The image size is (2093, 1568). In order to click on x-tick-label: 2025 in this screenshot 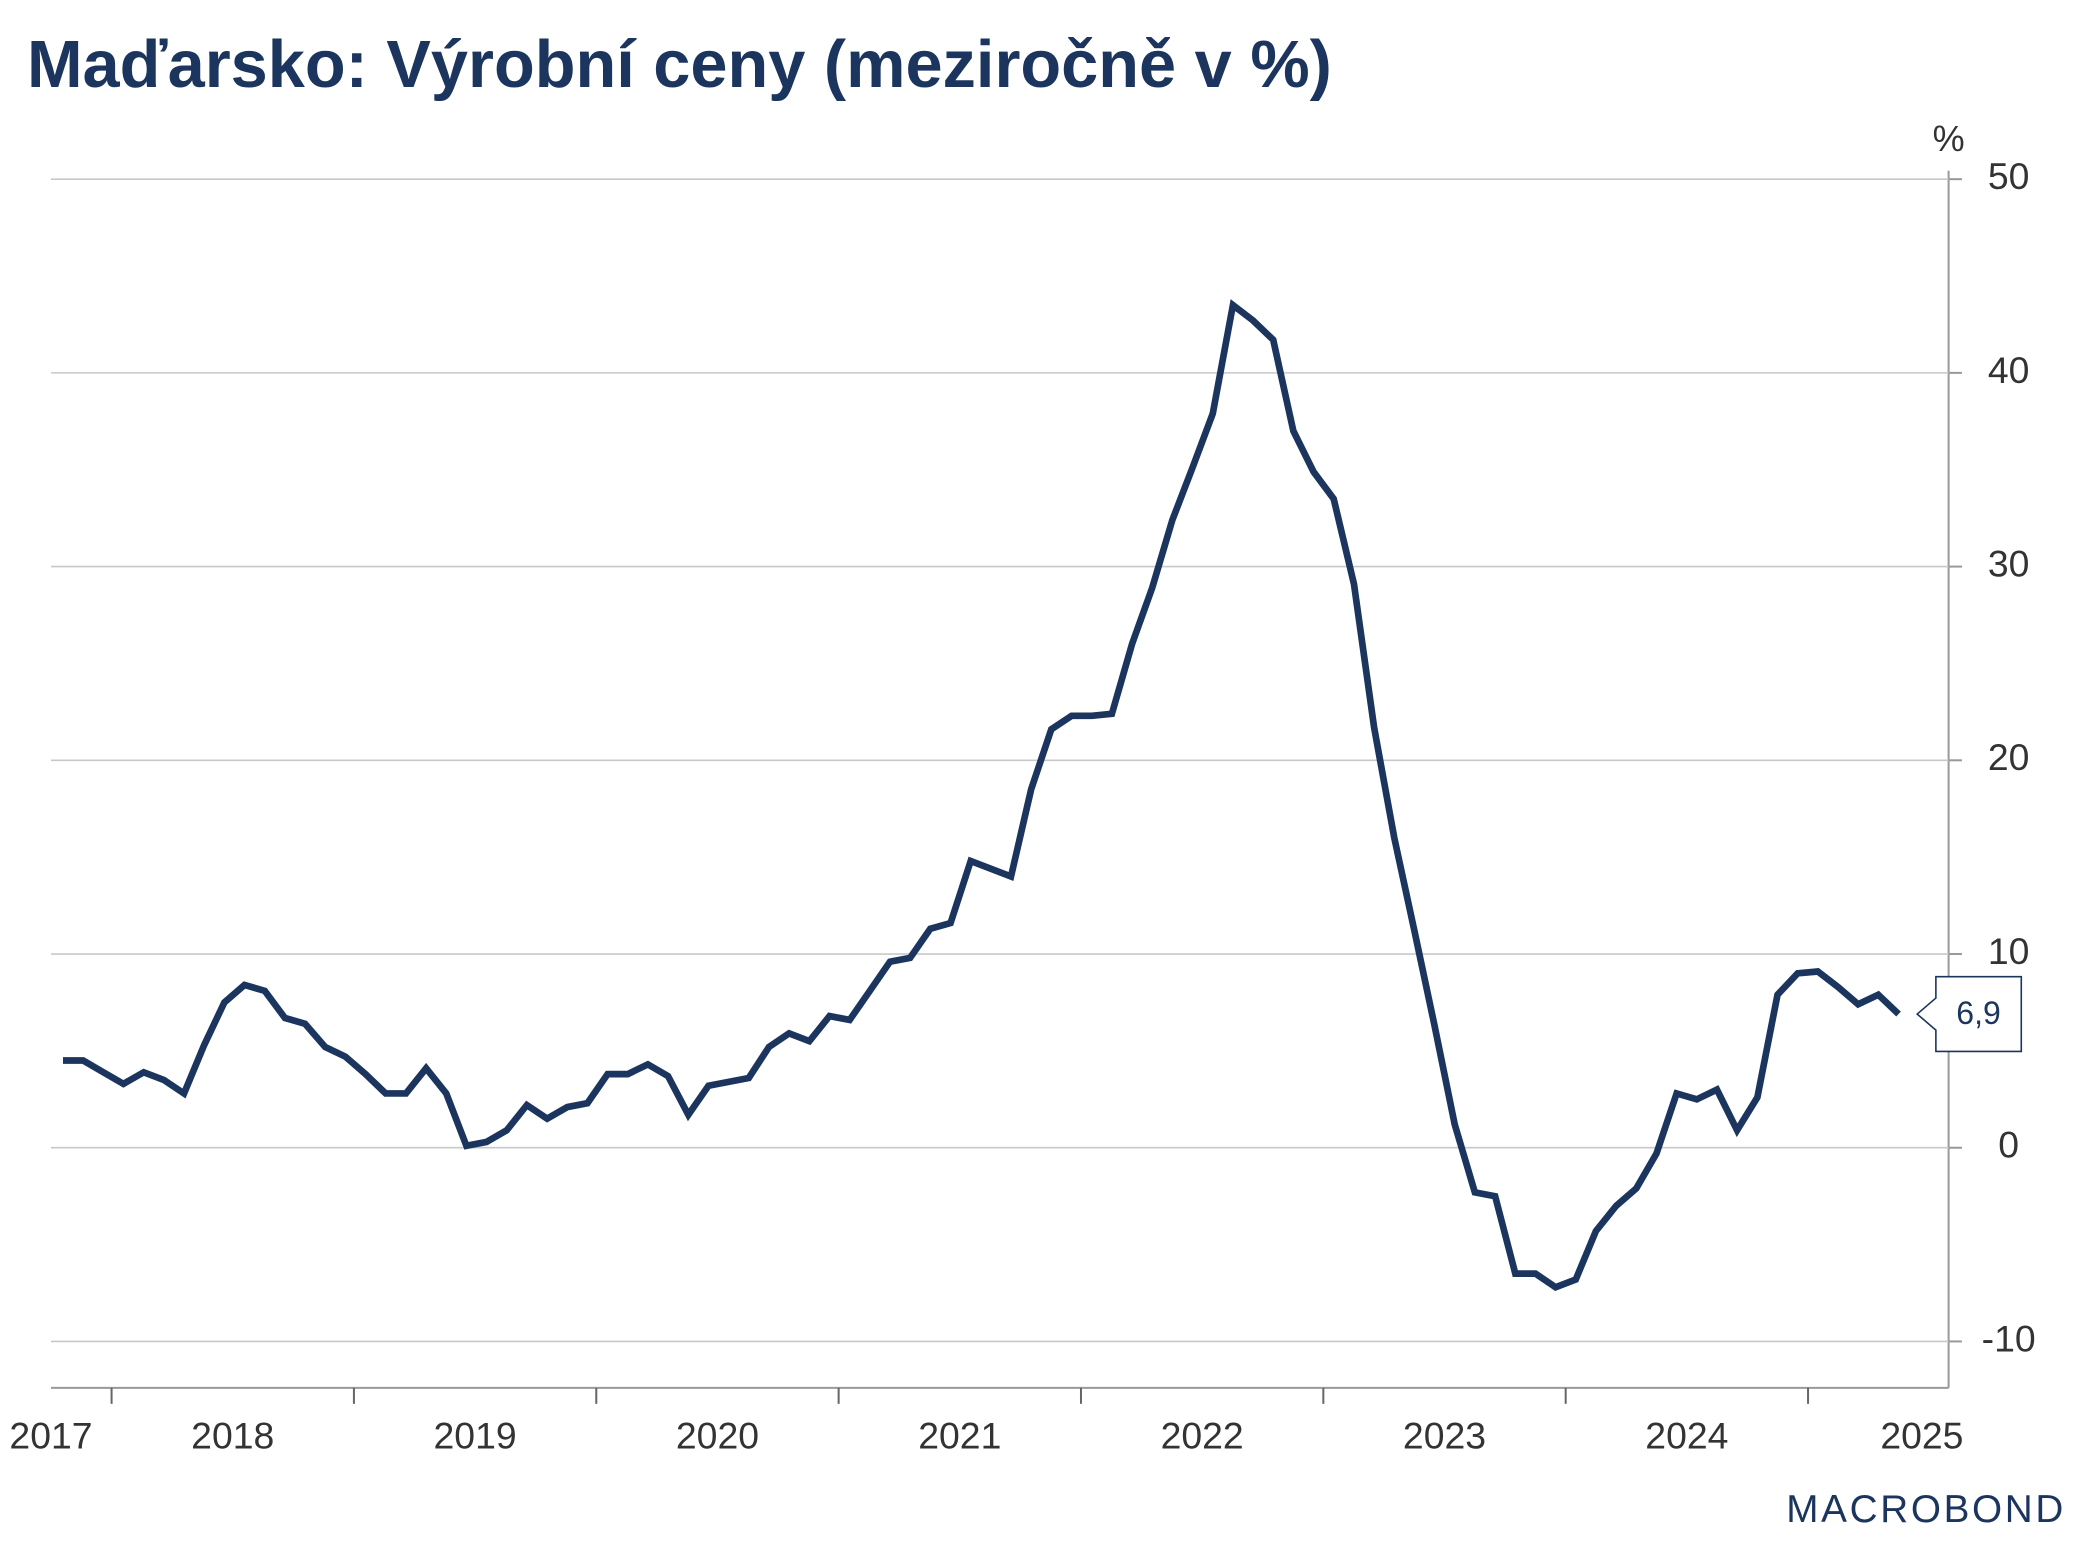, I will do `click(1921, 1435)`.